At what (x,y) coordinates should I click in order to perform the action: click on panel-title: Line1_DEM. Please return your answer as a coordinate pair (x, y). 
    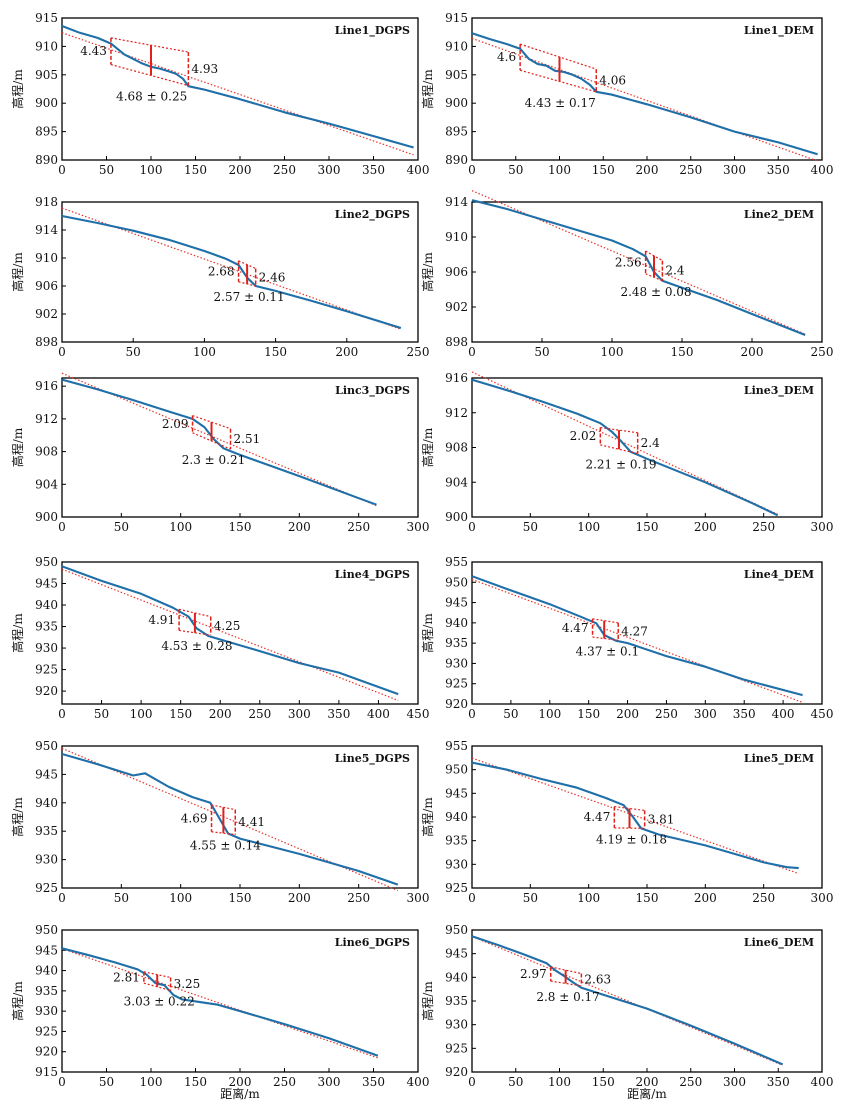
    Looking at the image, I should click on (779, 31).